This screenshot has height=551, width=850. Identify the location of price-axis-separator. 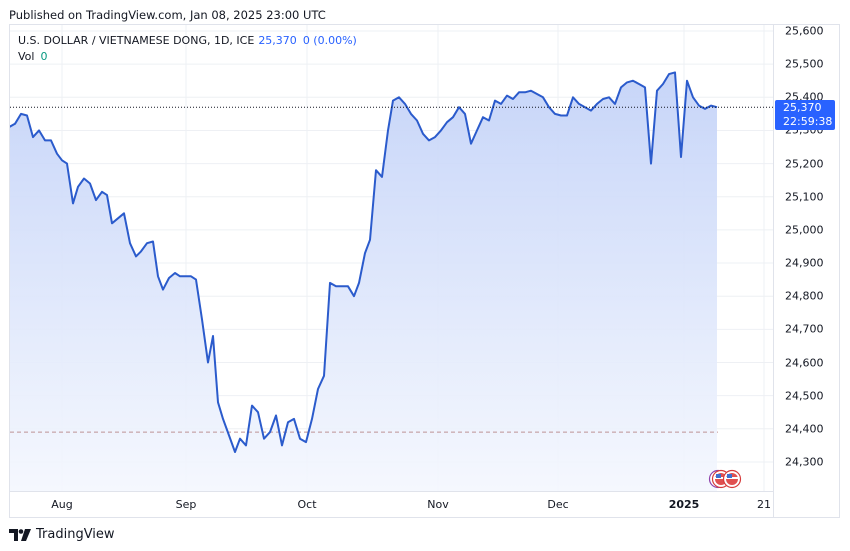
(773, 271).